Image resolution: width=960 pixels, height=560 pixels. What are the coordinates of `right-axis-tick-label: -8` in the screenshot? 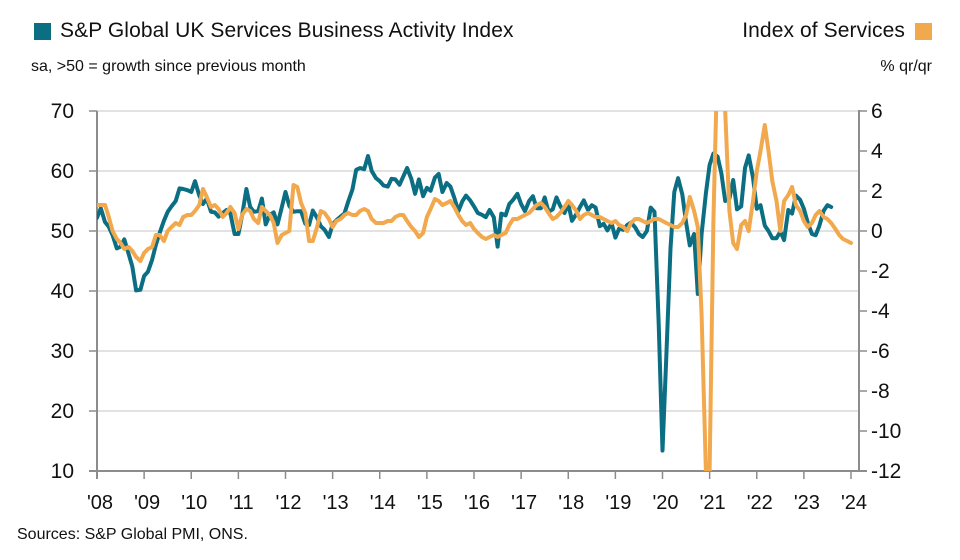 It's located at (880, 391).